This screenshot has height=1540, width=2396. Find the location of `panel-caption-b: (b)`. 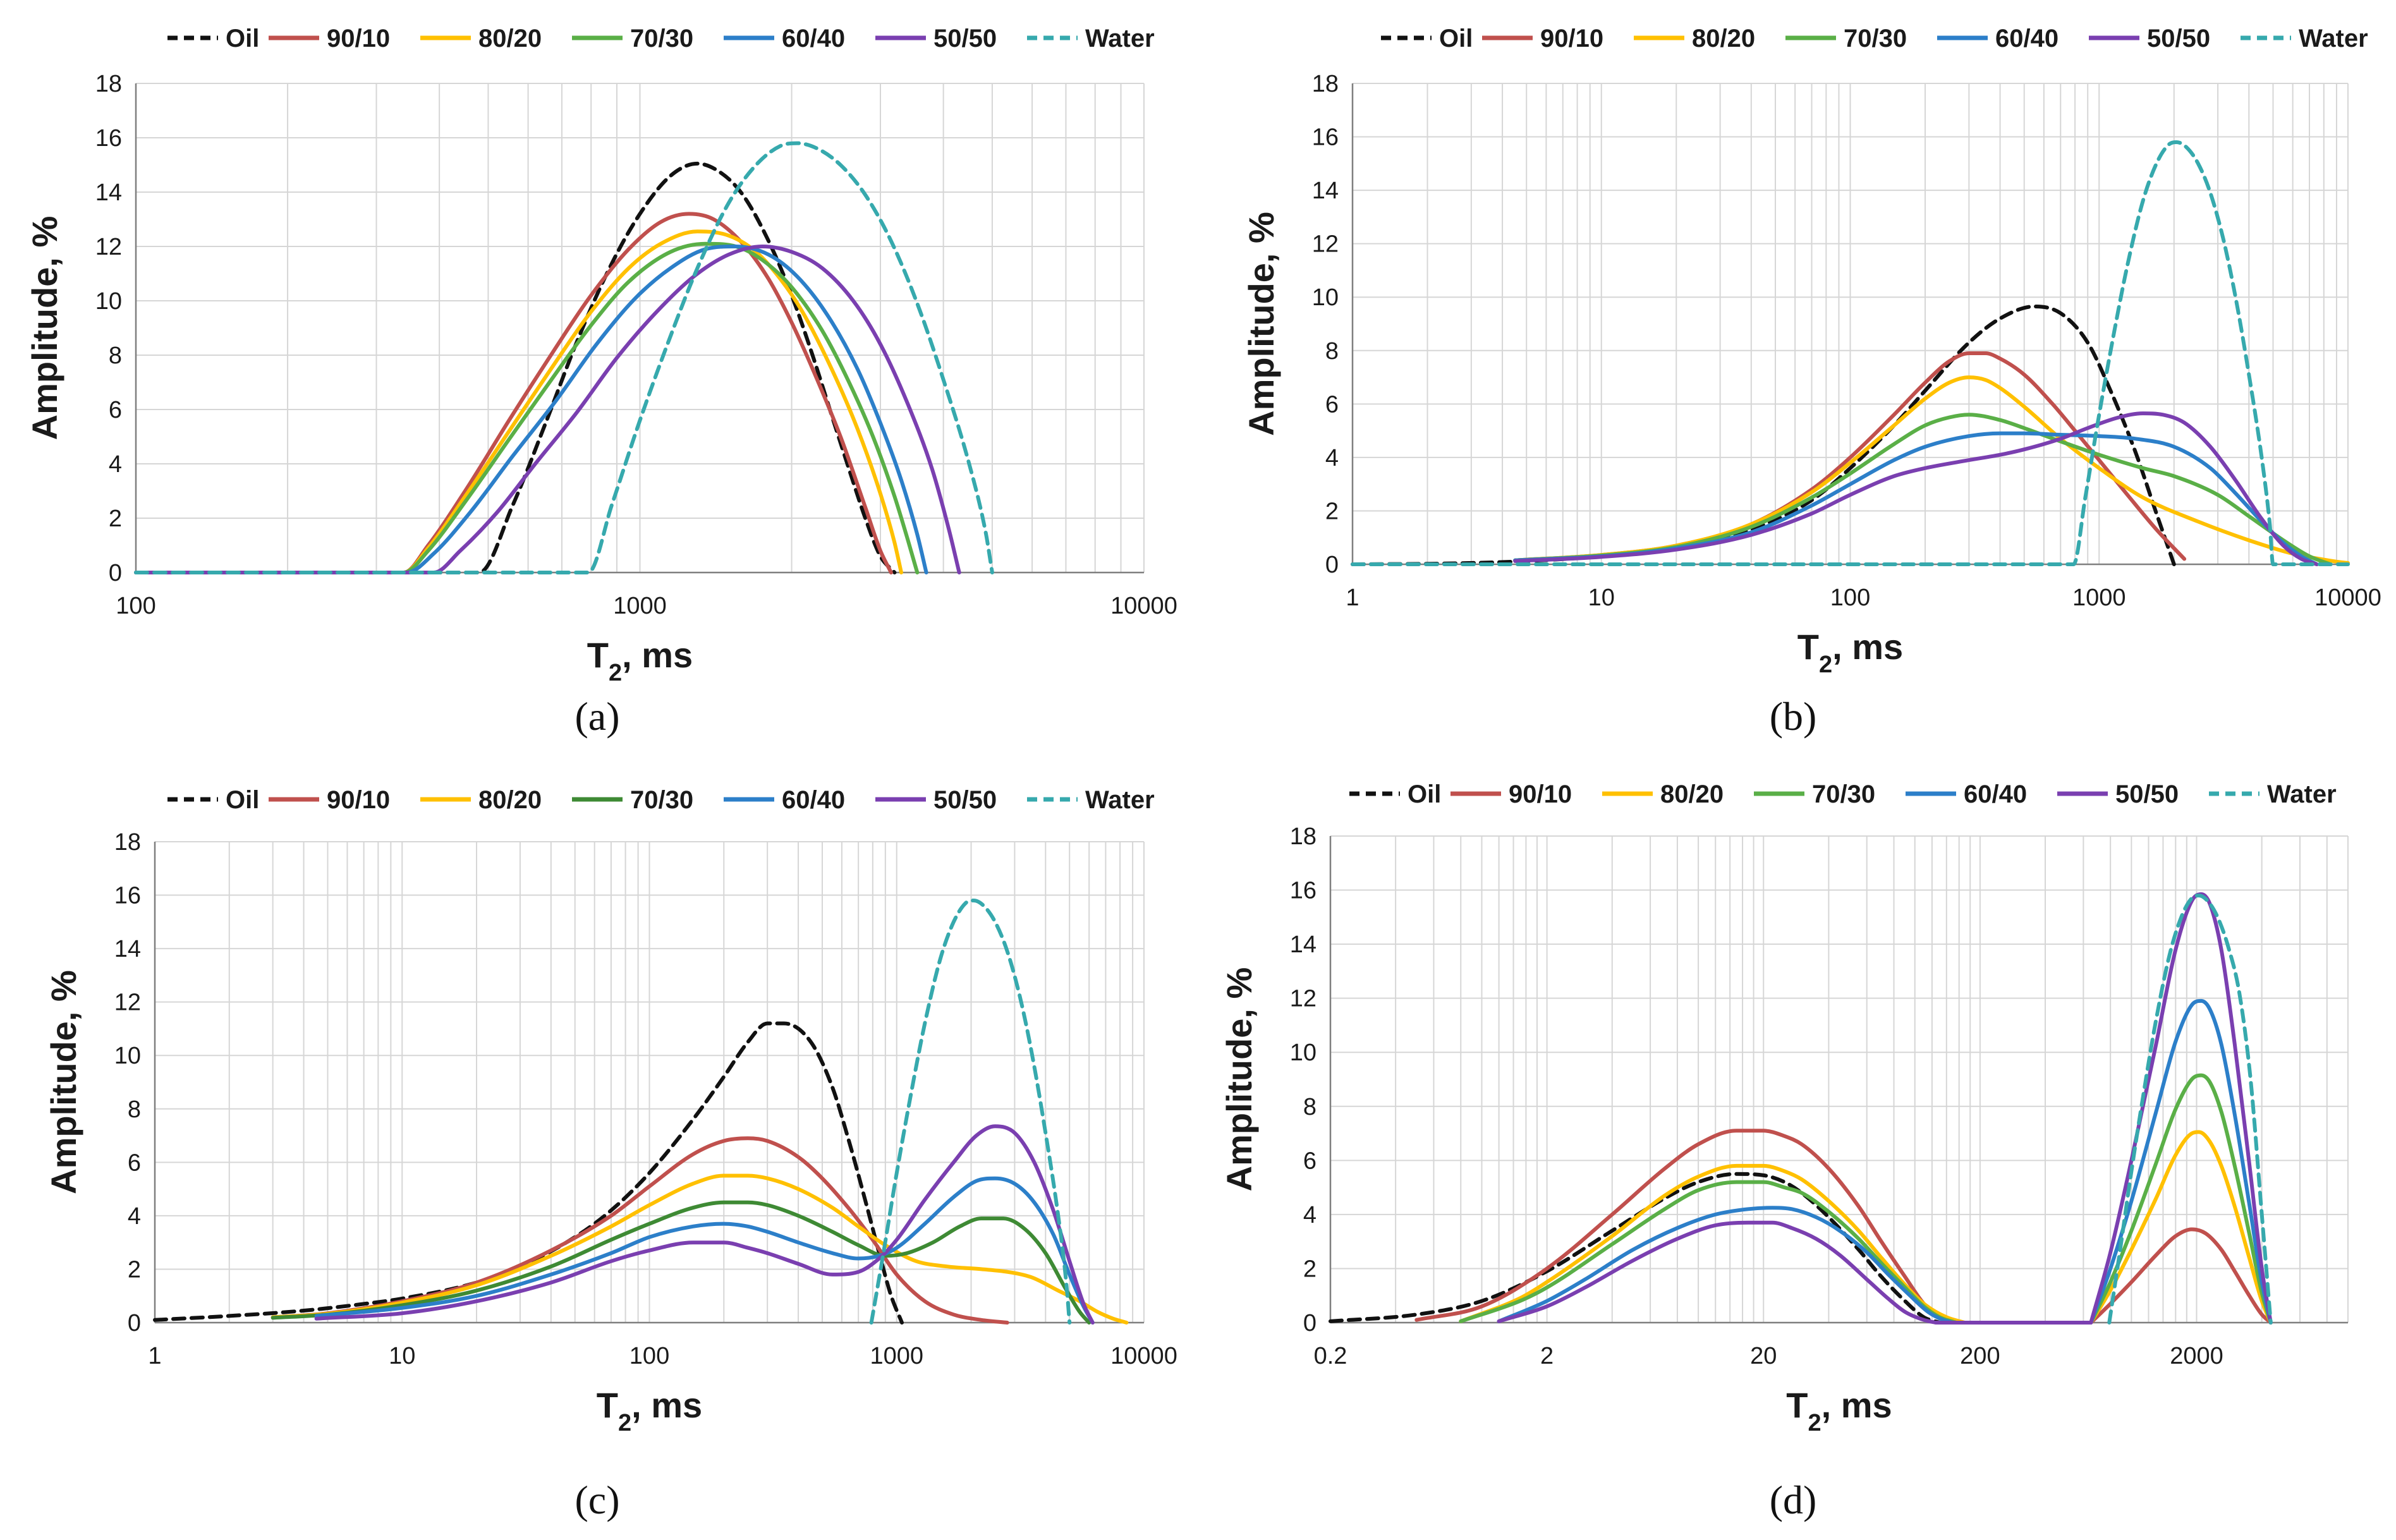

panel-caption-b: (b) is located at coordinates (1794, 716).